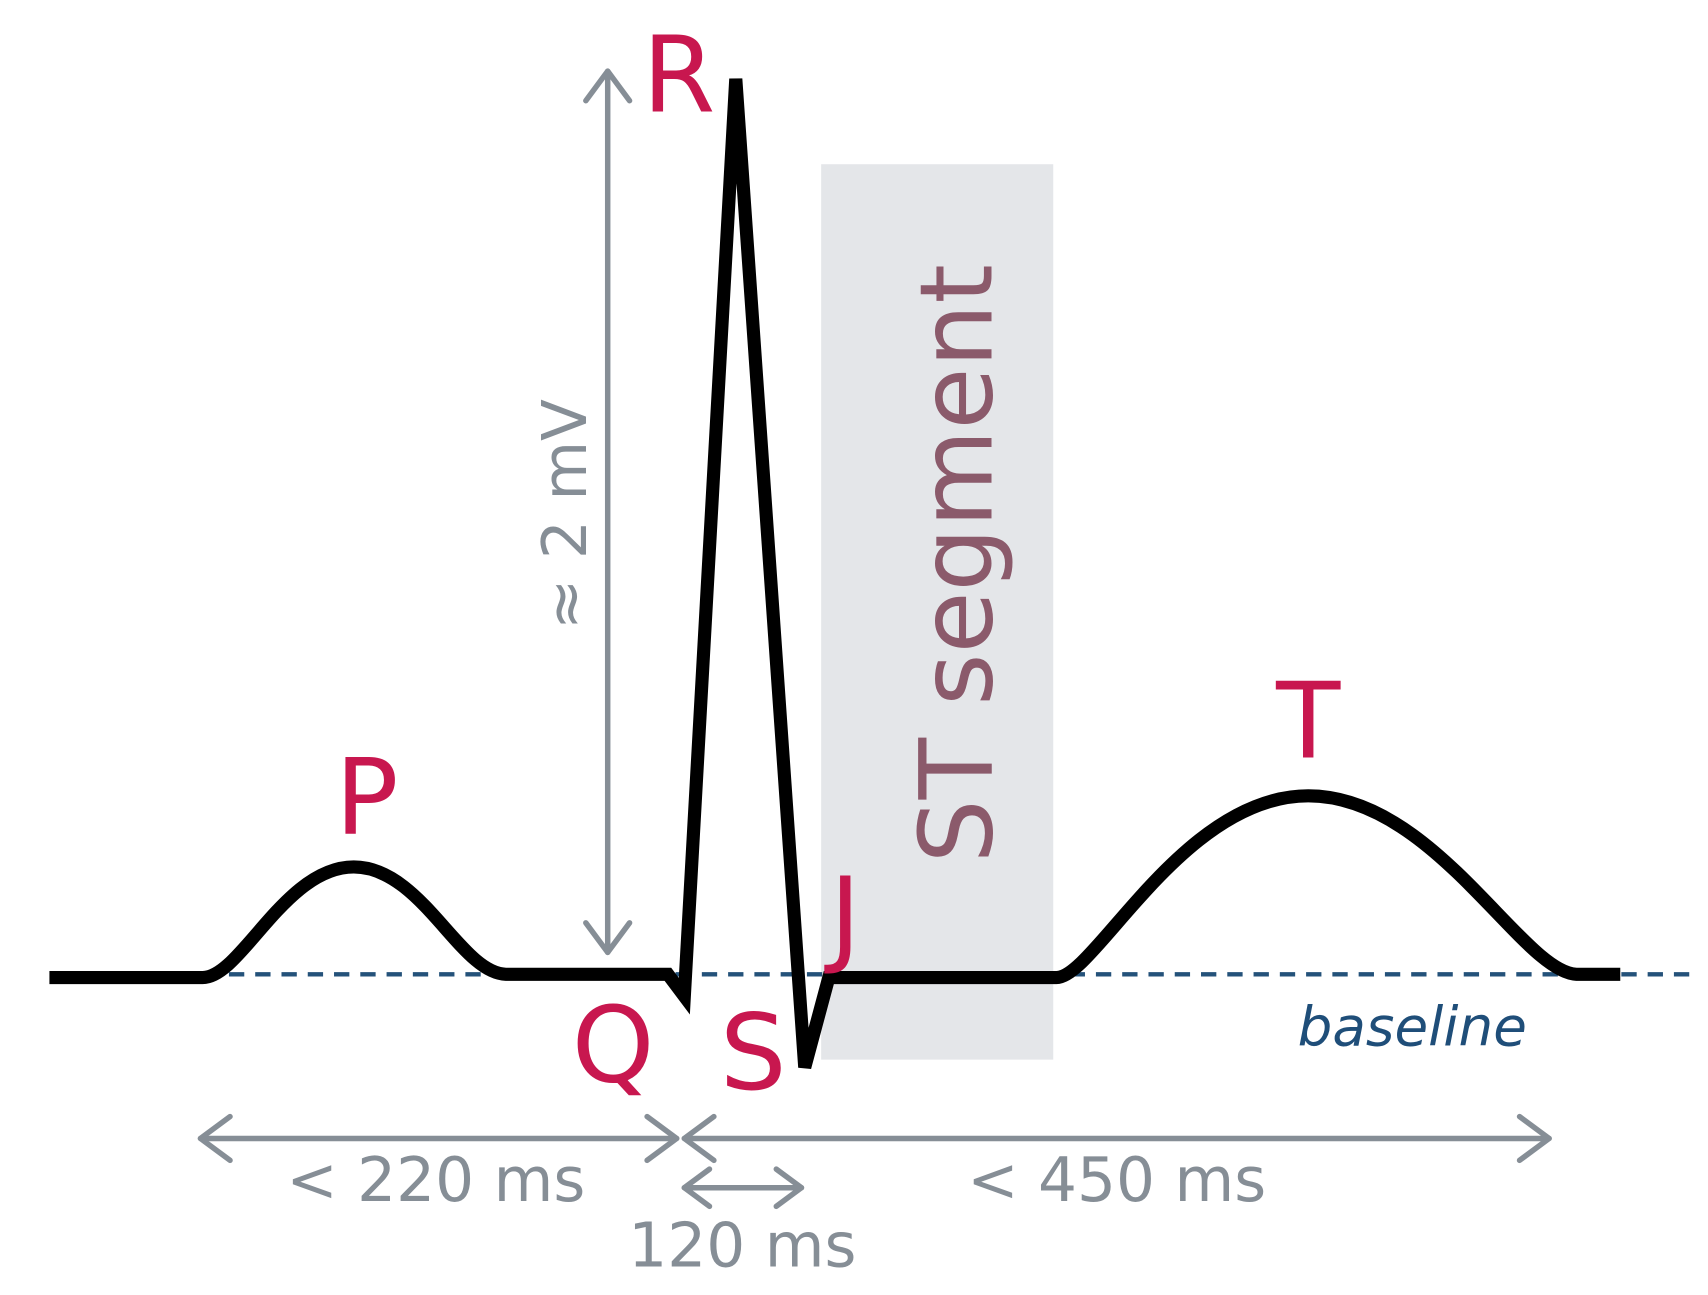 The image size is (1708, 1295). What do you see at coordinates (438, 1138) in the screenshot?
I see `pr-arrow` at bounding box center [438, 1138].